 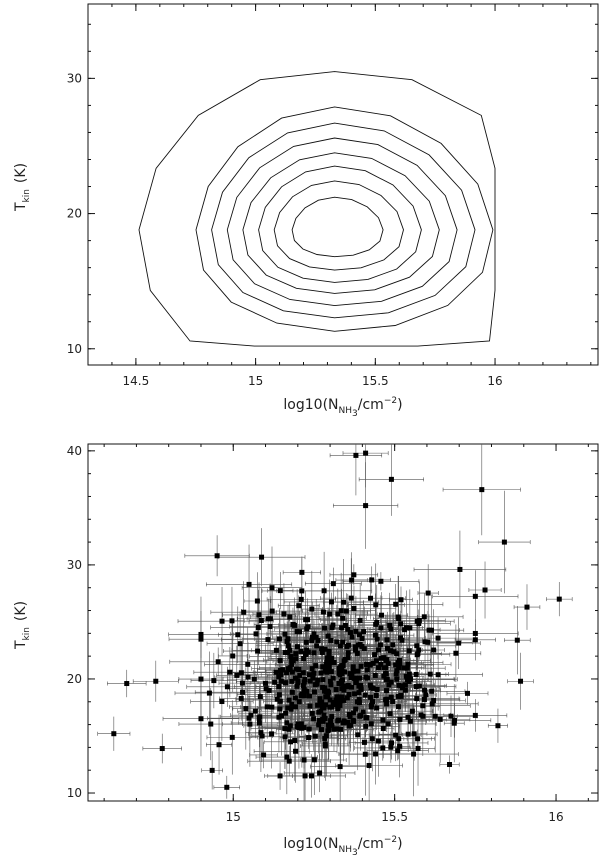 What do you see at coordinates (74, 451) in the screenshot?
I see `scatter-y-tick-label: 40` at bounding box center [74, 451].